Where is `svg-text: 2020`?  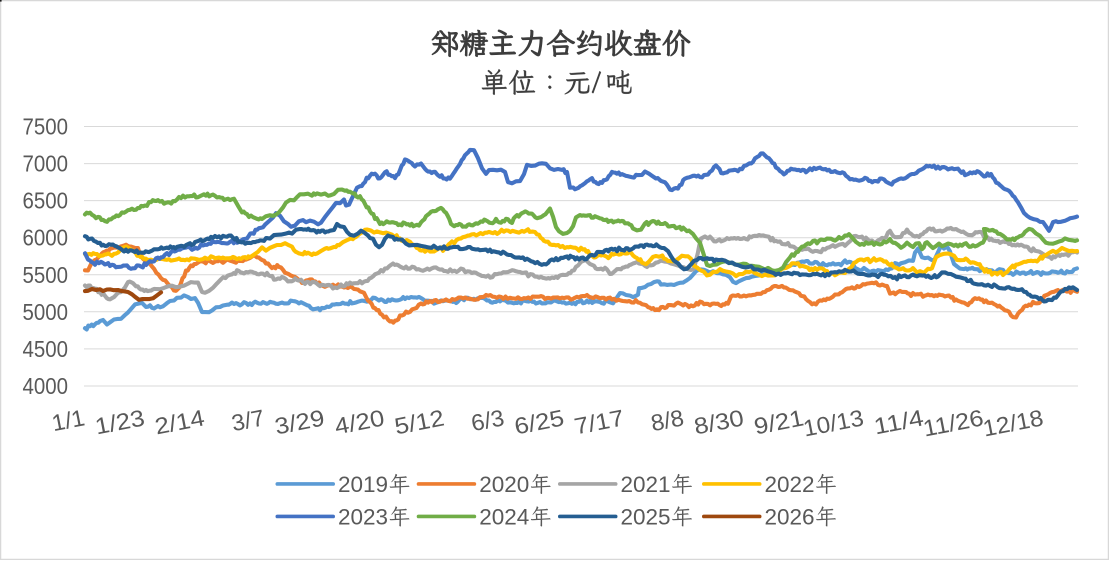
svg-text: 2020 is located at coordinates (504, 484).